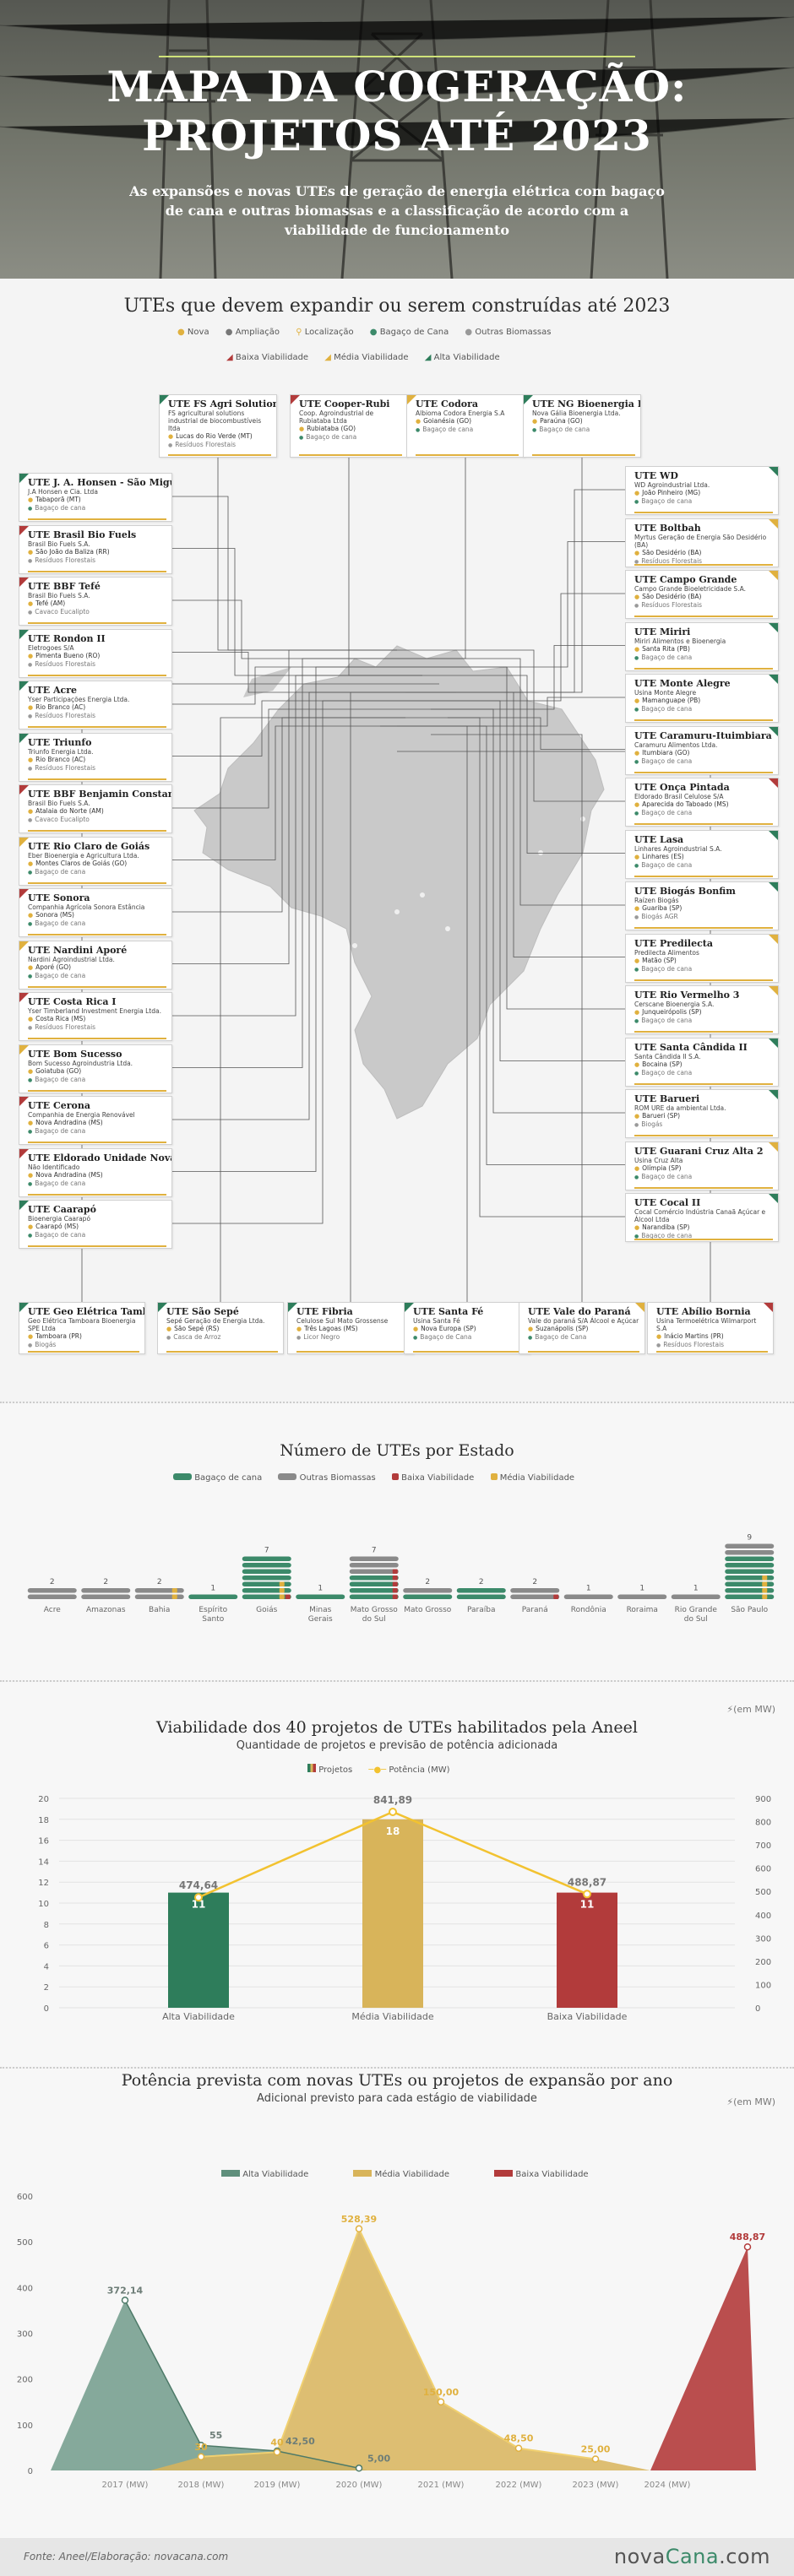  What do you see at coordinates (59, 897) in the screenshot?
I see `ute-name: UTE Sonora` at bounding box center [59, 897].